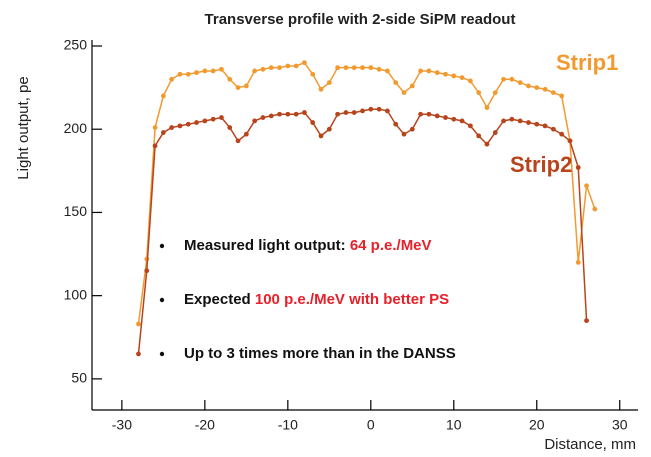 Image resolution: width=651 pixels, height=457 pixels. What do you see at coordinates (122, 425) in the screenshot?
I see `x-tick-label: -30` at bounding box center [122, 425].